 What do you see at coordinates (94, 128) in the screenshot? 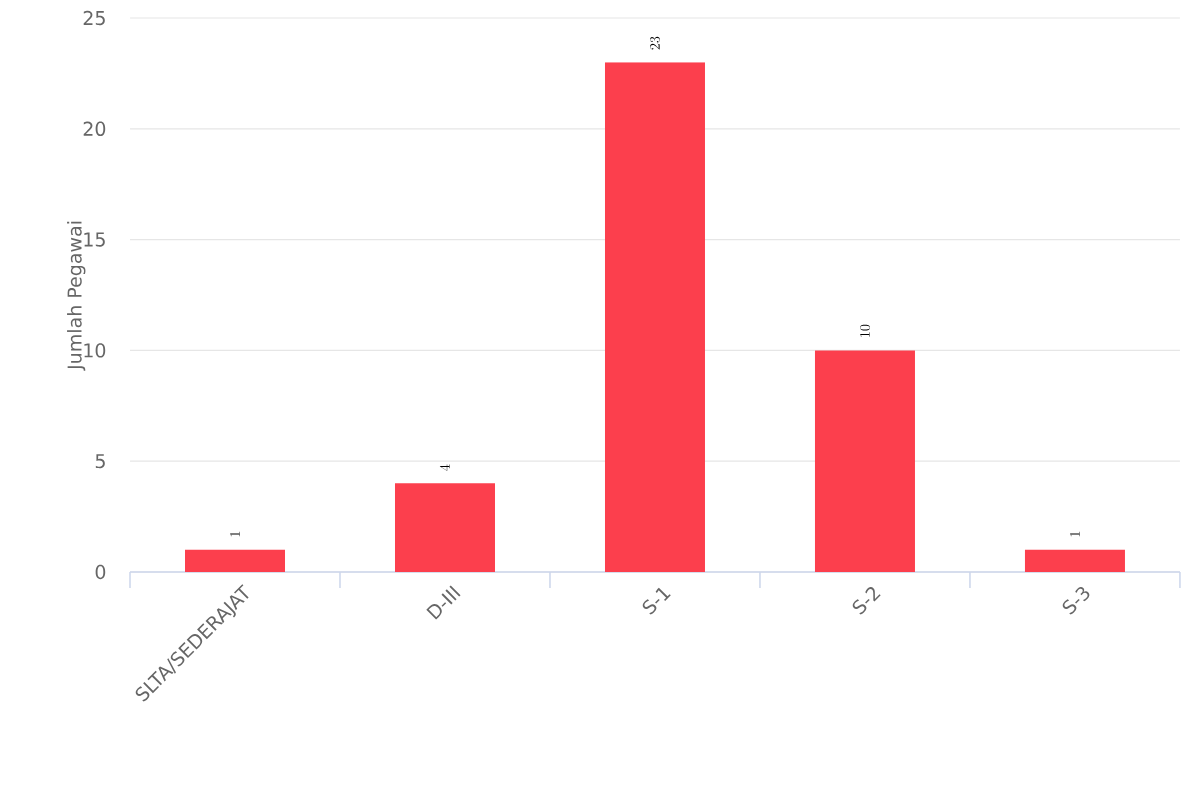
I see `y-tick-label: 20` at bounding box center [94, 128].